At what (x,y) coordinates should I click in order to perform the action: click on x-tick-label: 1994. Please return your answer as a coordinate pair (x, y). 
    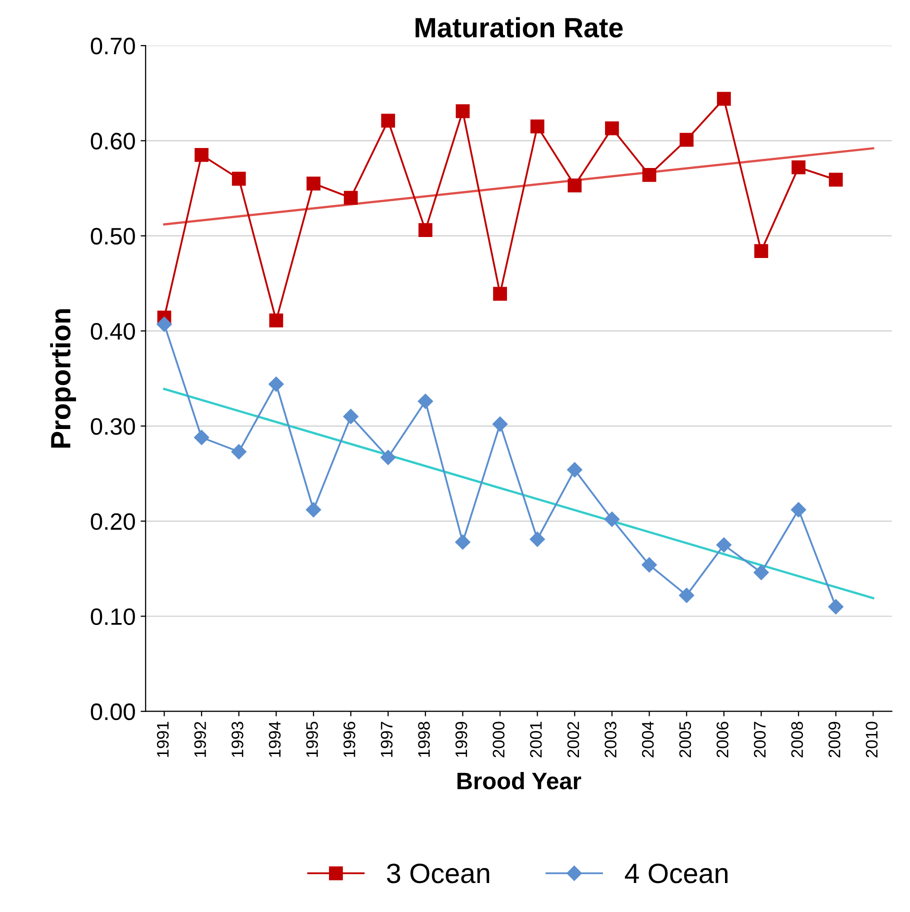
    Looking at the image, I should click on (274, 739).